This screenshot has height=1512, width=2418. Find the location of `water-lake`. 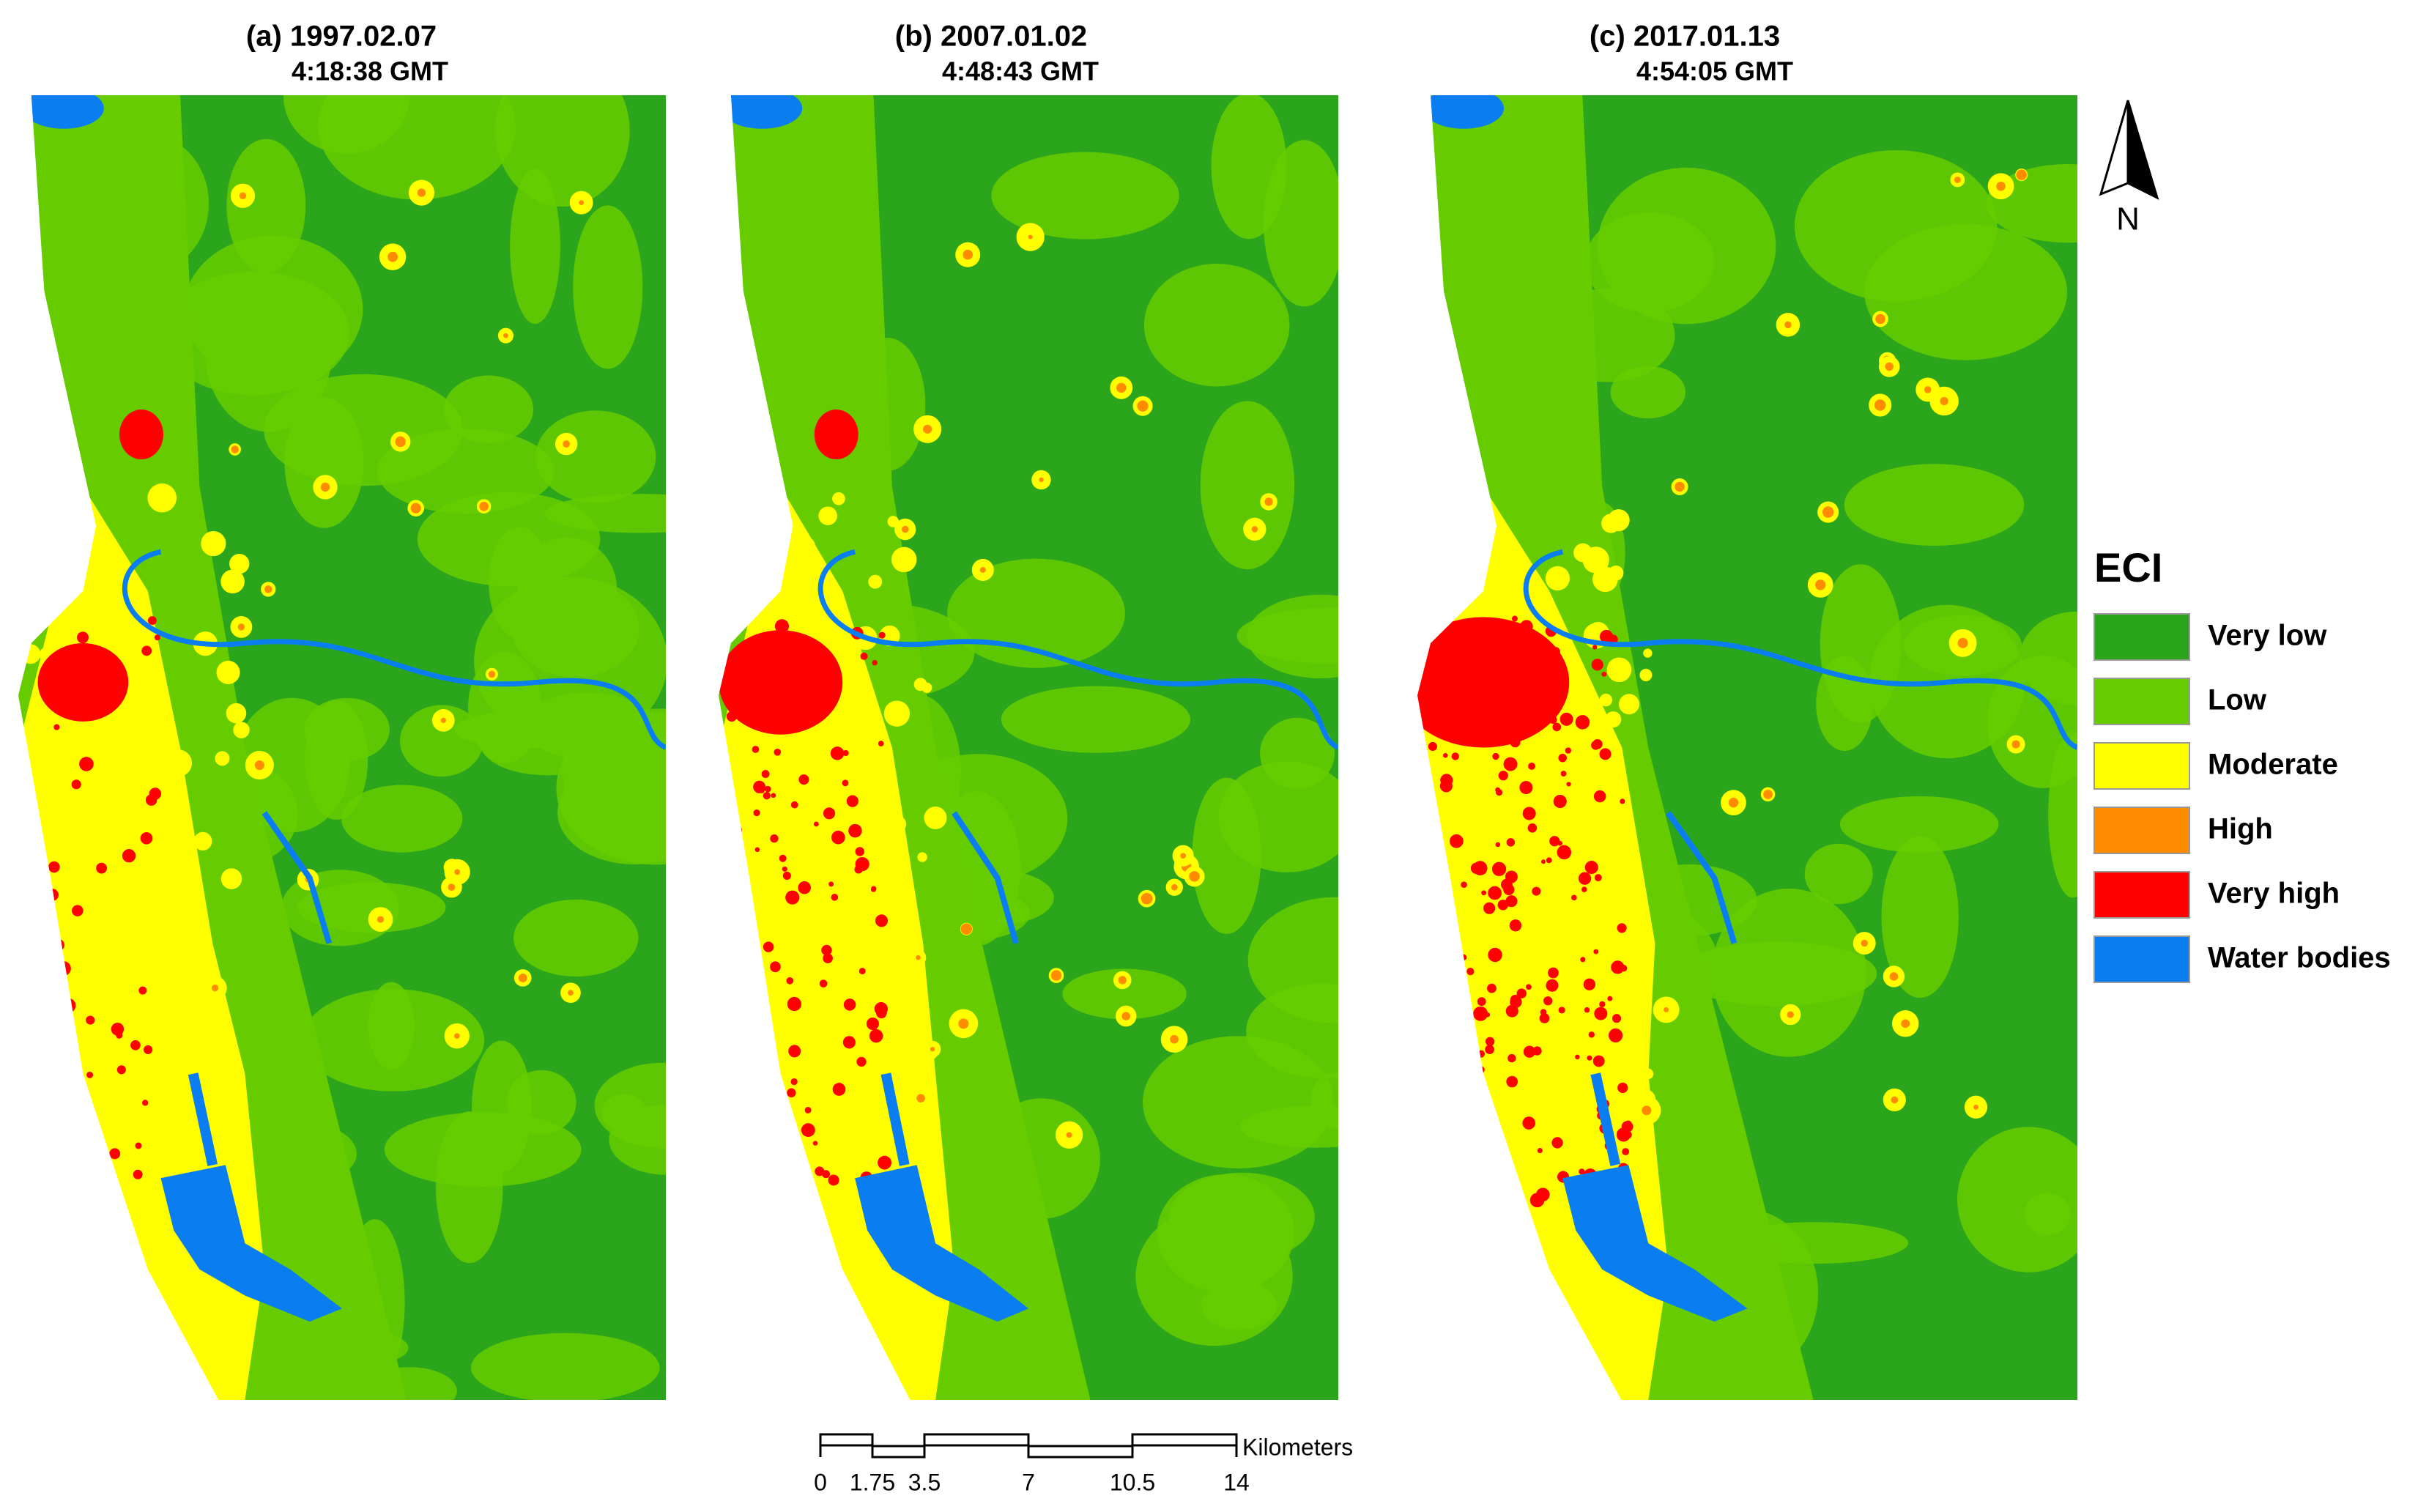

water-lake is located at coordinates (1464, 112).